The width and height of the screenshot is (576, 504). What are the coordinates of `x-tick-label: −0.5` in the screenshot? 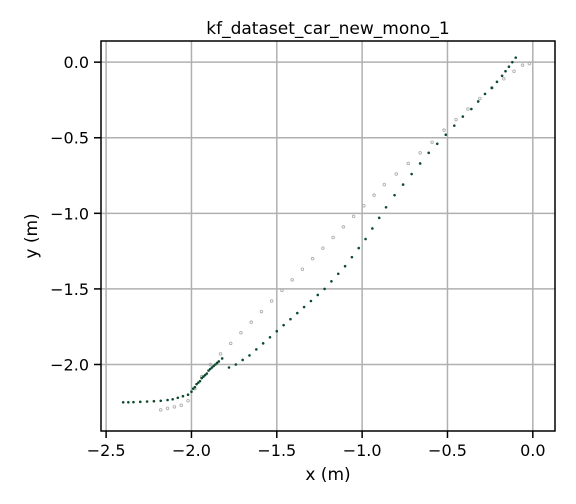 It's located at (447, 450).